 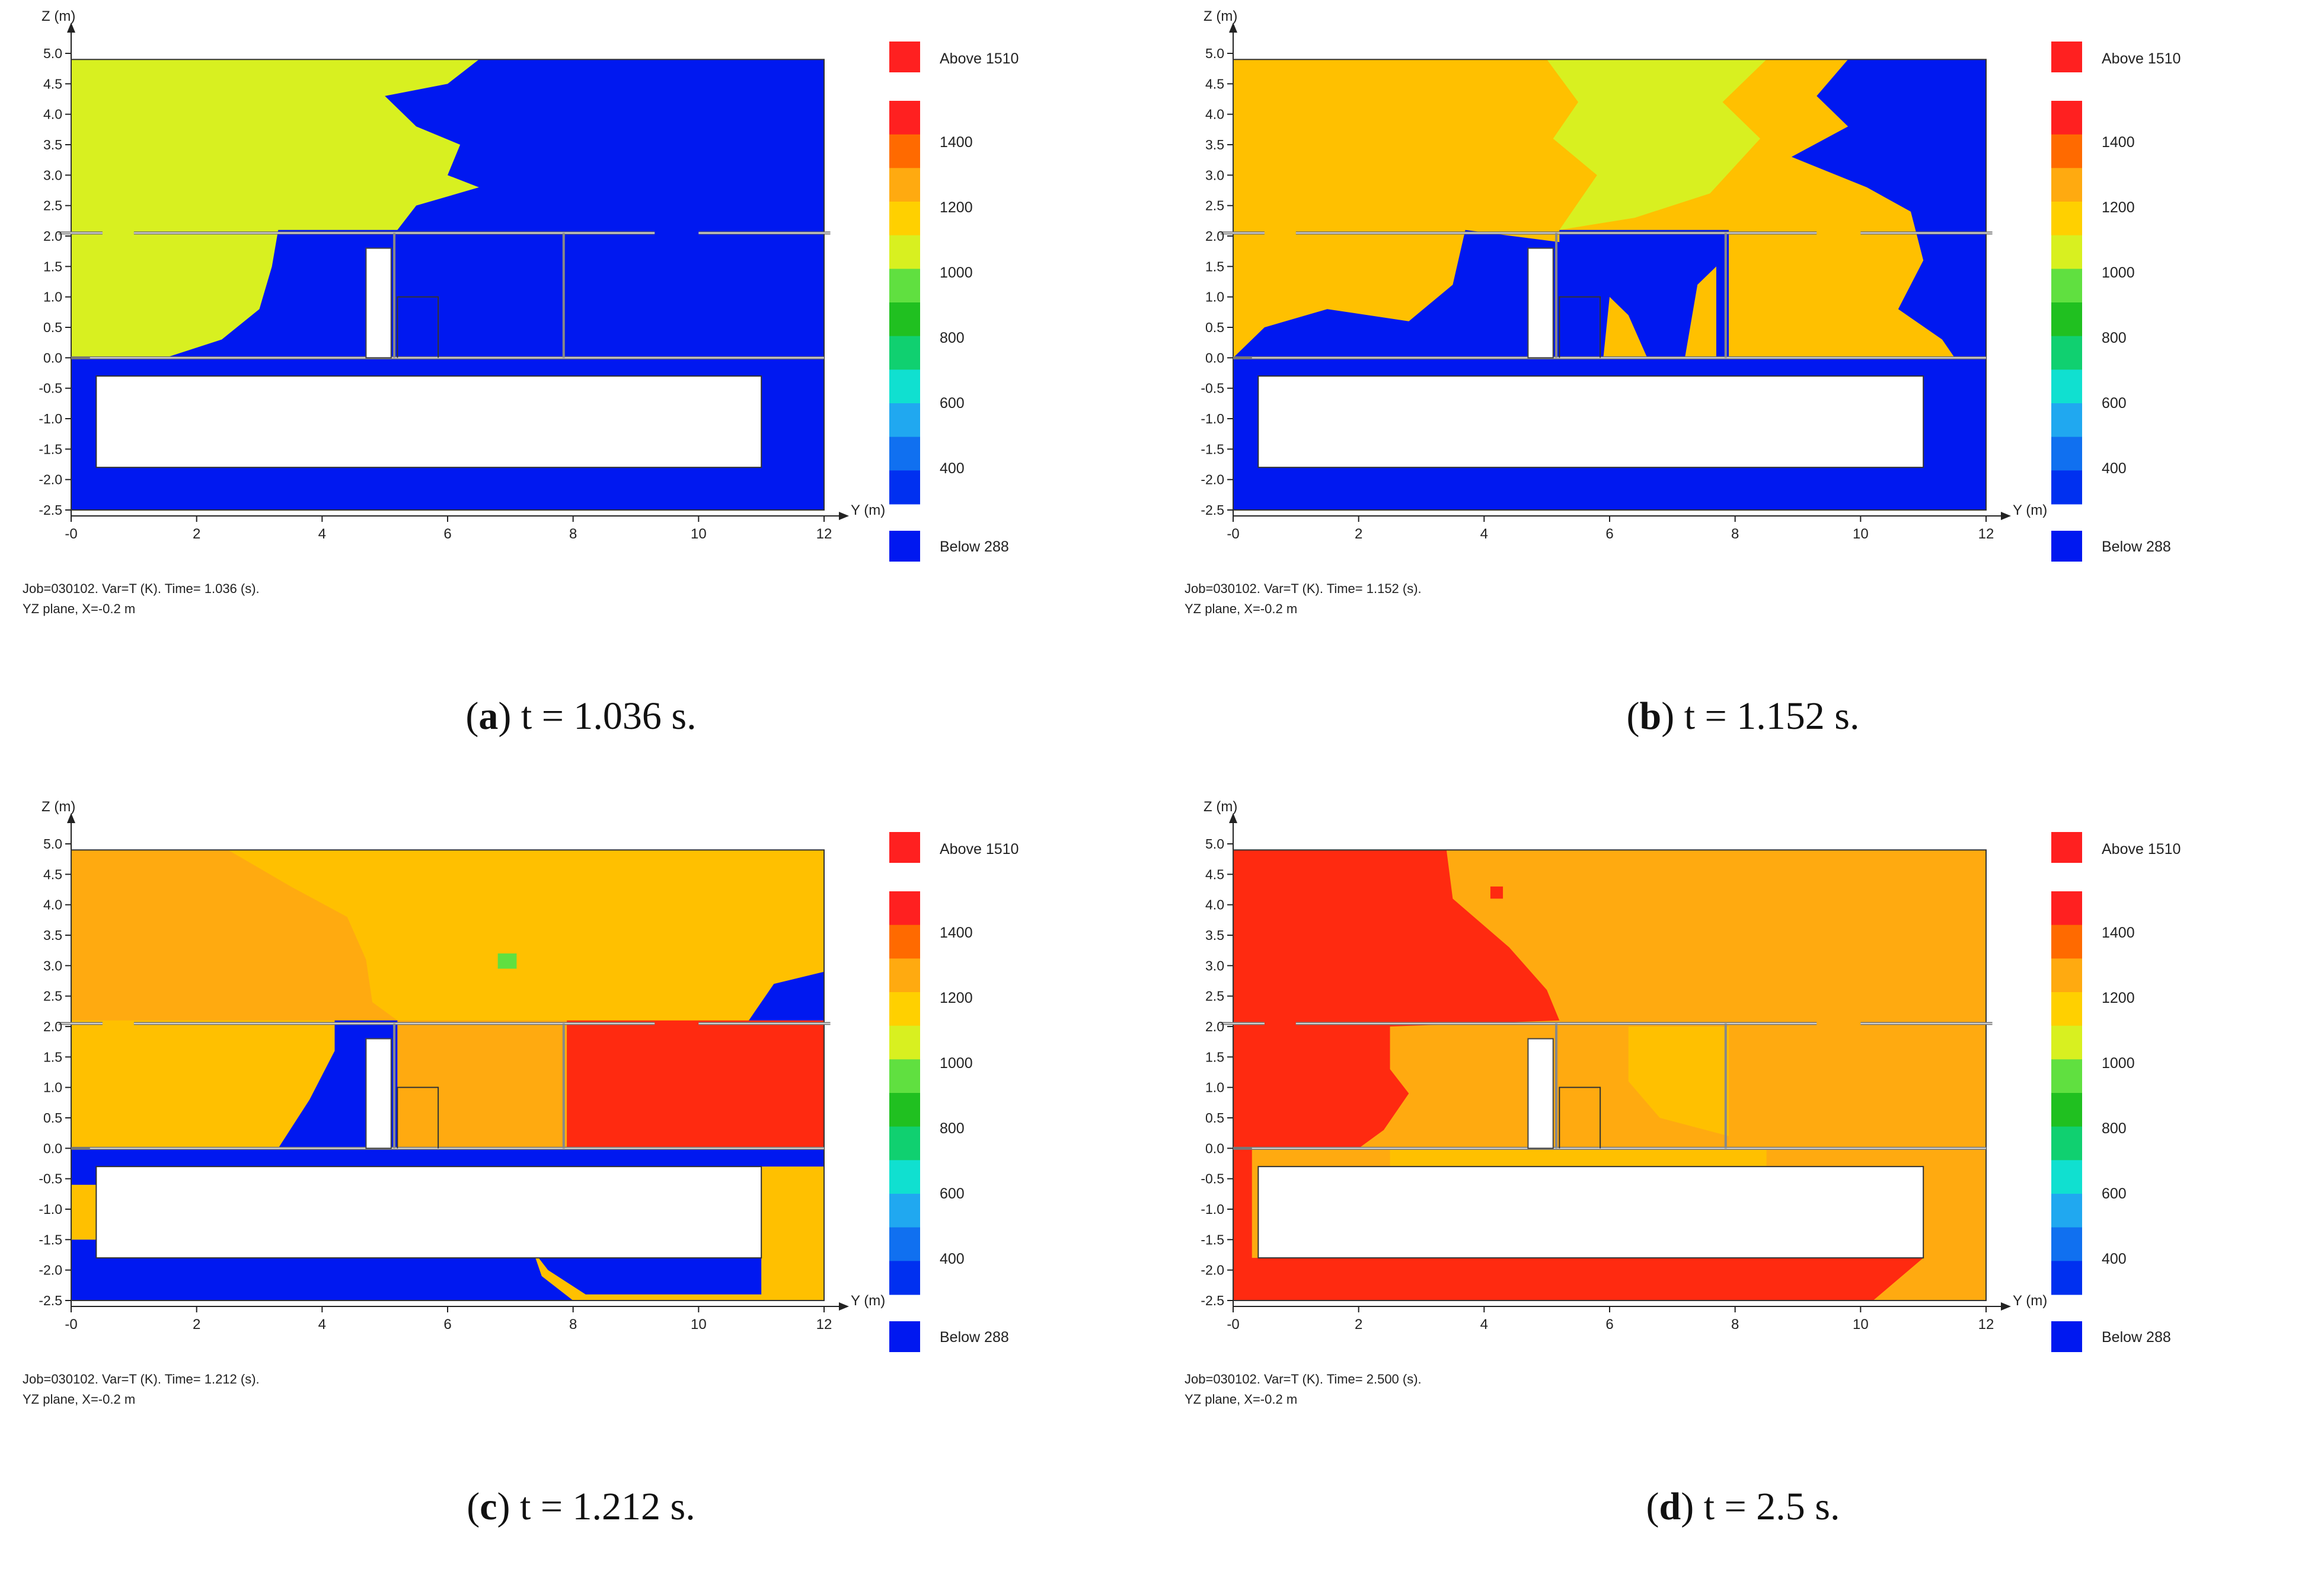 What do you see at coordinates (1215, 266) in the screenshot?
I see `y-tick-label: 1.5` at bounding box center [1215, 266].